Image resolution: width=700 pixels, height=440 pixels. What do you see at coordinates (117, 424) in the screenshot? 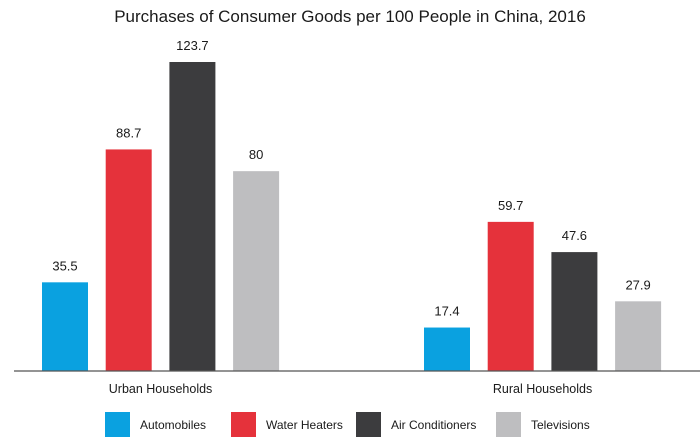
I see `legend-swatch-automobiles` at bounding box center [117, 424].